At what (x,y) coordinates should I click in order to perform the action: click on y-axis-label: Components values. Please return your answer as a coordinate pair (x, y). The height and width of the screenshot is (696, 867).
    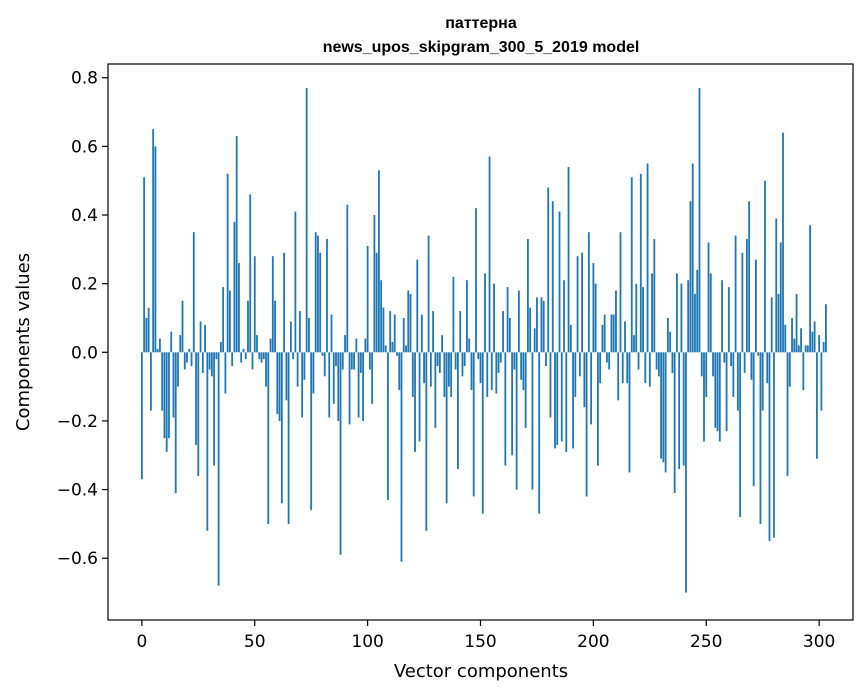
    Looking at the image, I should click on (23, 342).